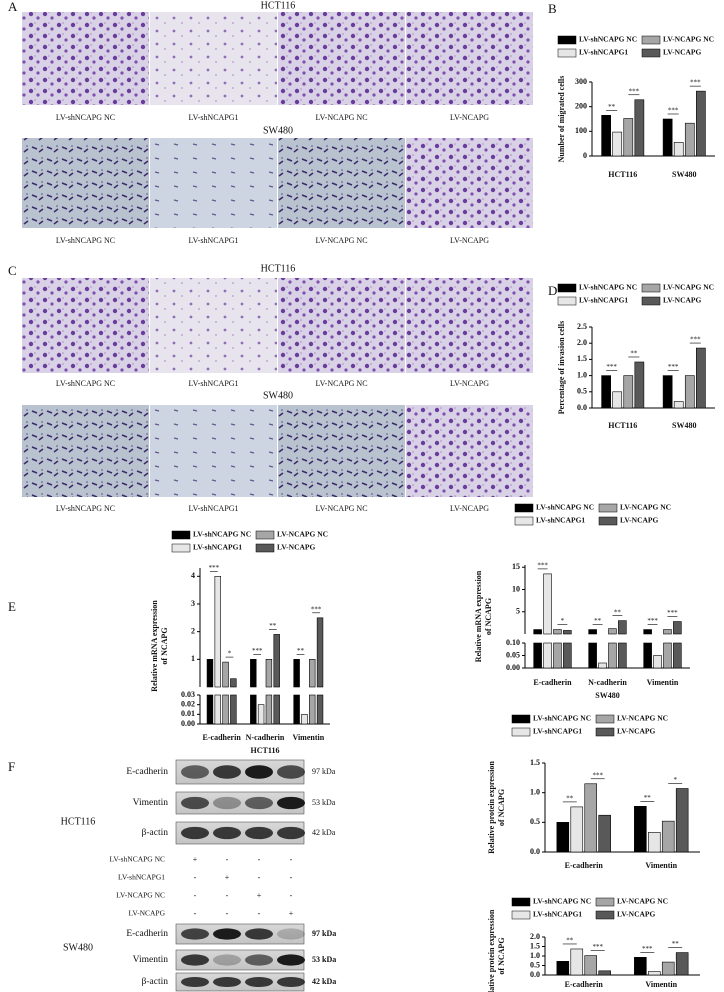  Describe the element at coordinates (535, 936) in the screenshot. I see `y-tick-label: 2.0` at that location.